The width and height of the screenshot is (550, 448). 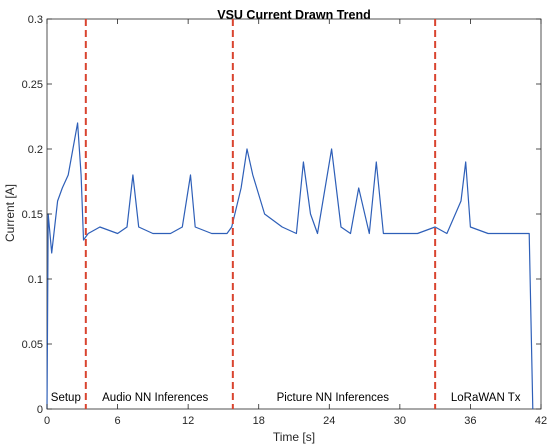 I want to click on phase-label: Audio NN Inferences, so click(x=155, y=398).